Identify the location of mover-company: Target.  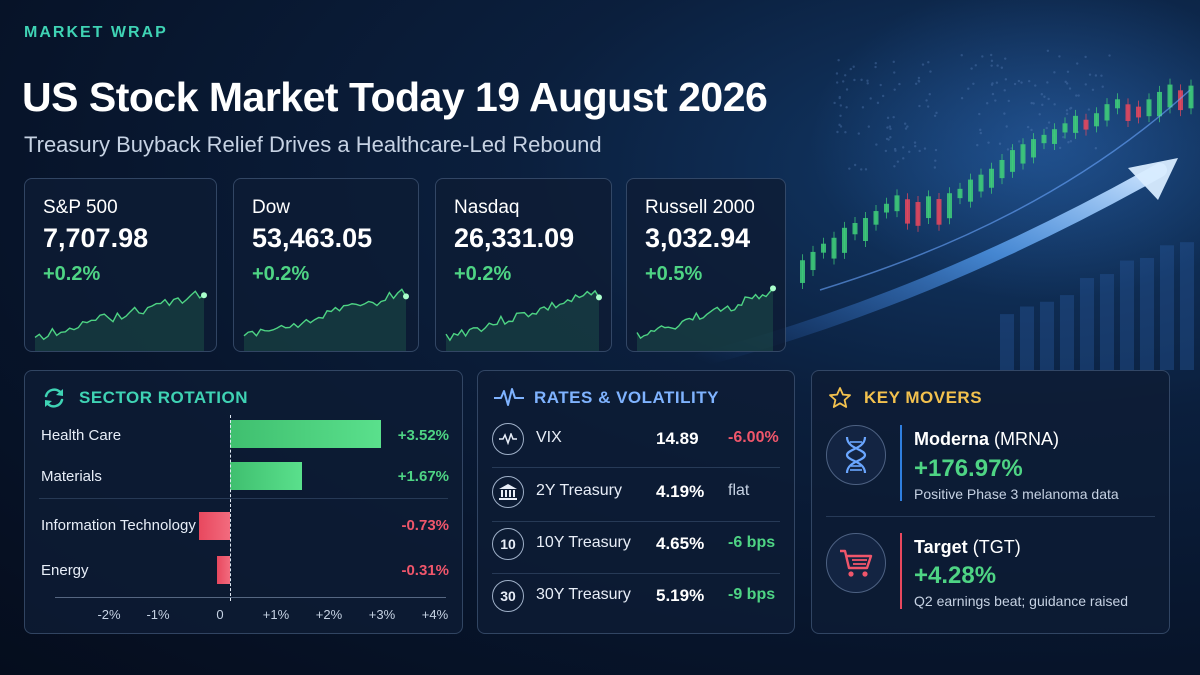
(941, 547).